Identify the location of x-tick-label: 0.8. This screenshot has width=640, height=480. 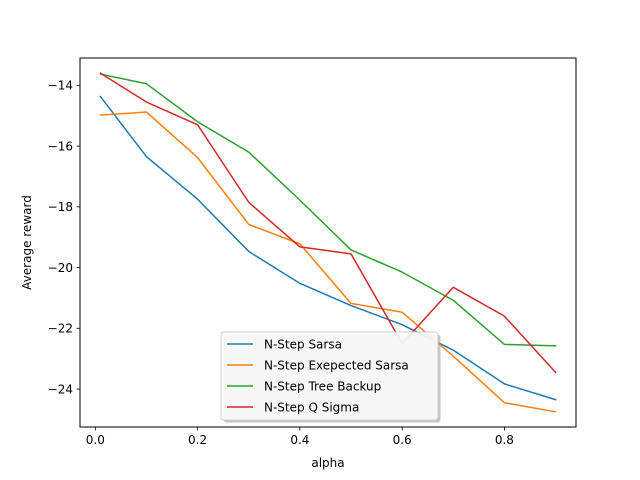
(504, 440).